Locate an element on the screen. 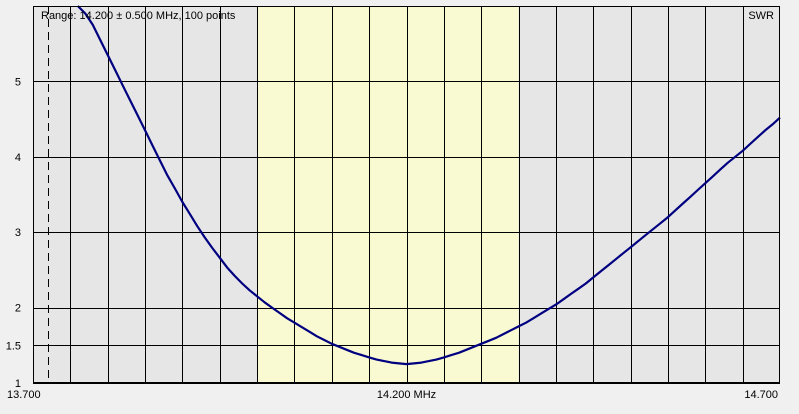 The image size is (799, 414). y-tick-label: 5 is located at coordinates (18, 82).